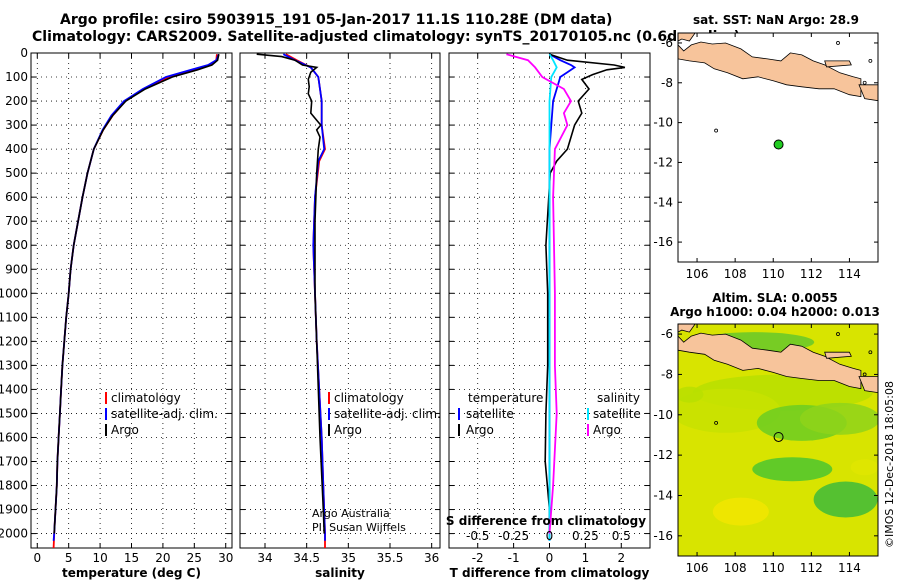 Image resolution: width=900 pixels, height=580 pixels. What do you see at coordinates (14, 461) in the screenshot?
I see `depth-tick-label: 1700` at bounding box center [14, 461].